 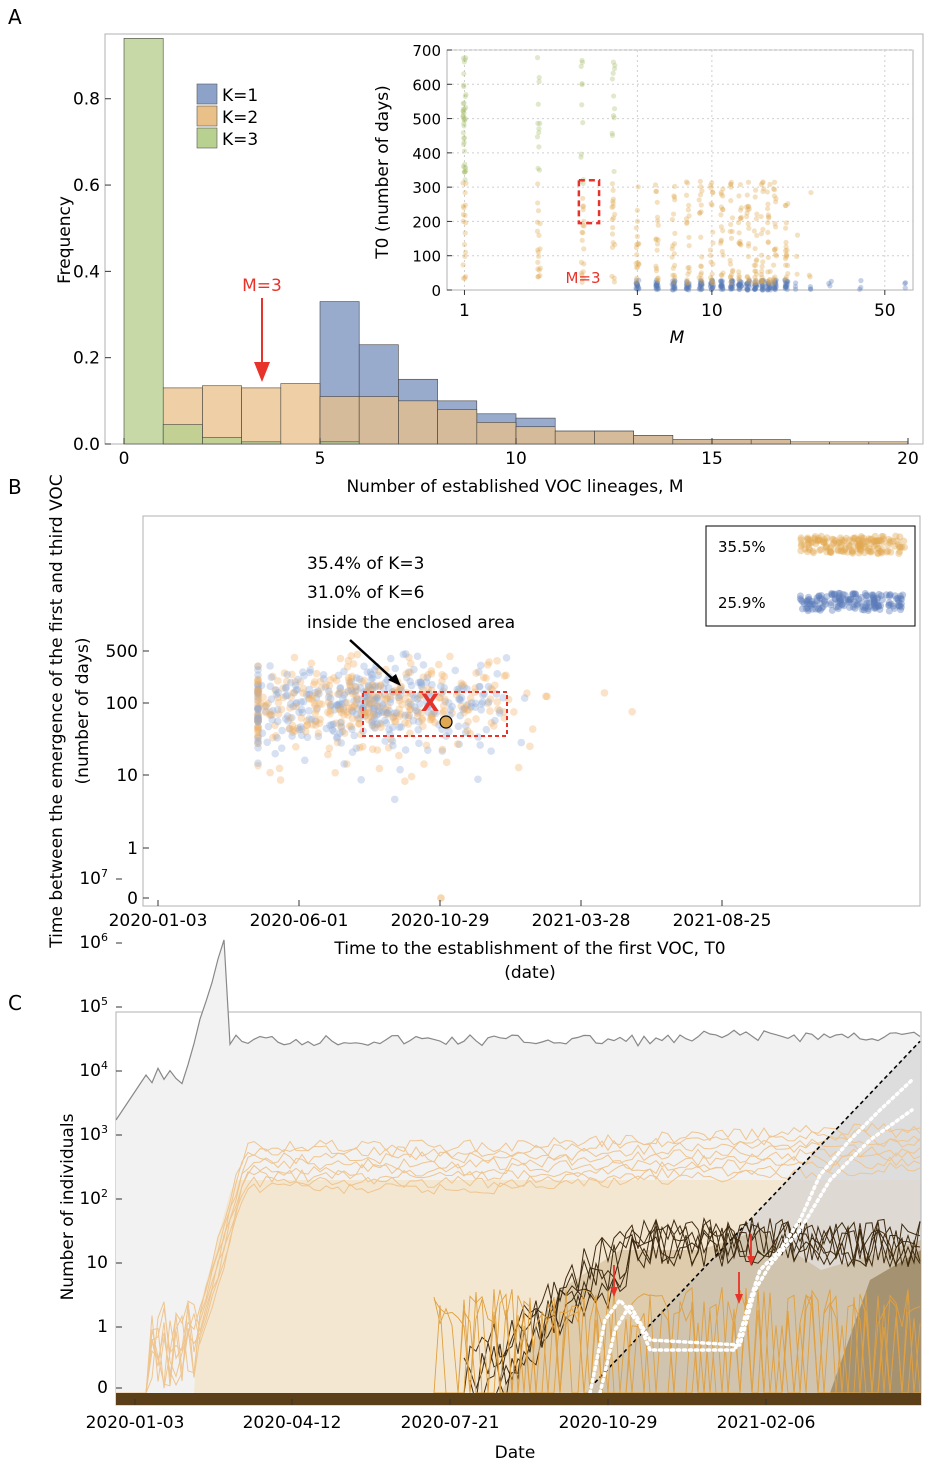 What do you see at coordinates (365, 564) in the screenshot?
I see `panel-b-annotation-k3: 35.4% of K=3` at bounding box center [365, 564].